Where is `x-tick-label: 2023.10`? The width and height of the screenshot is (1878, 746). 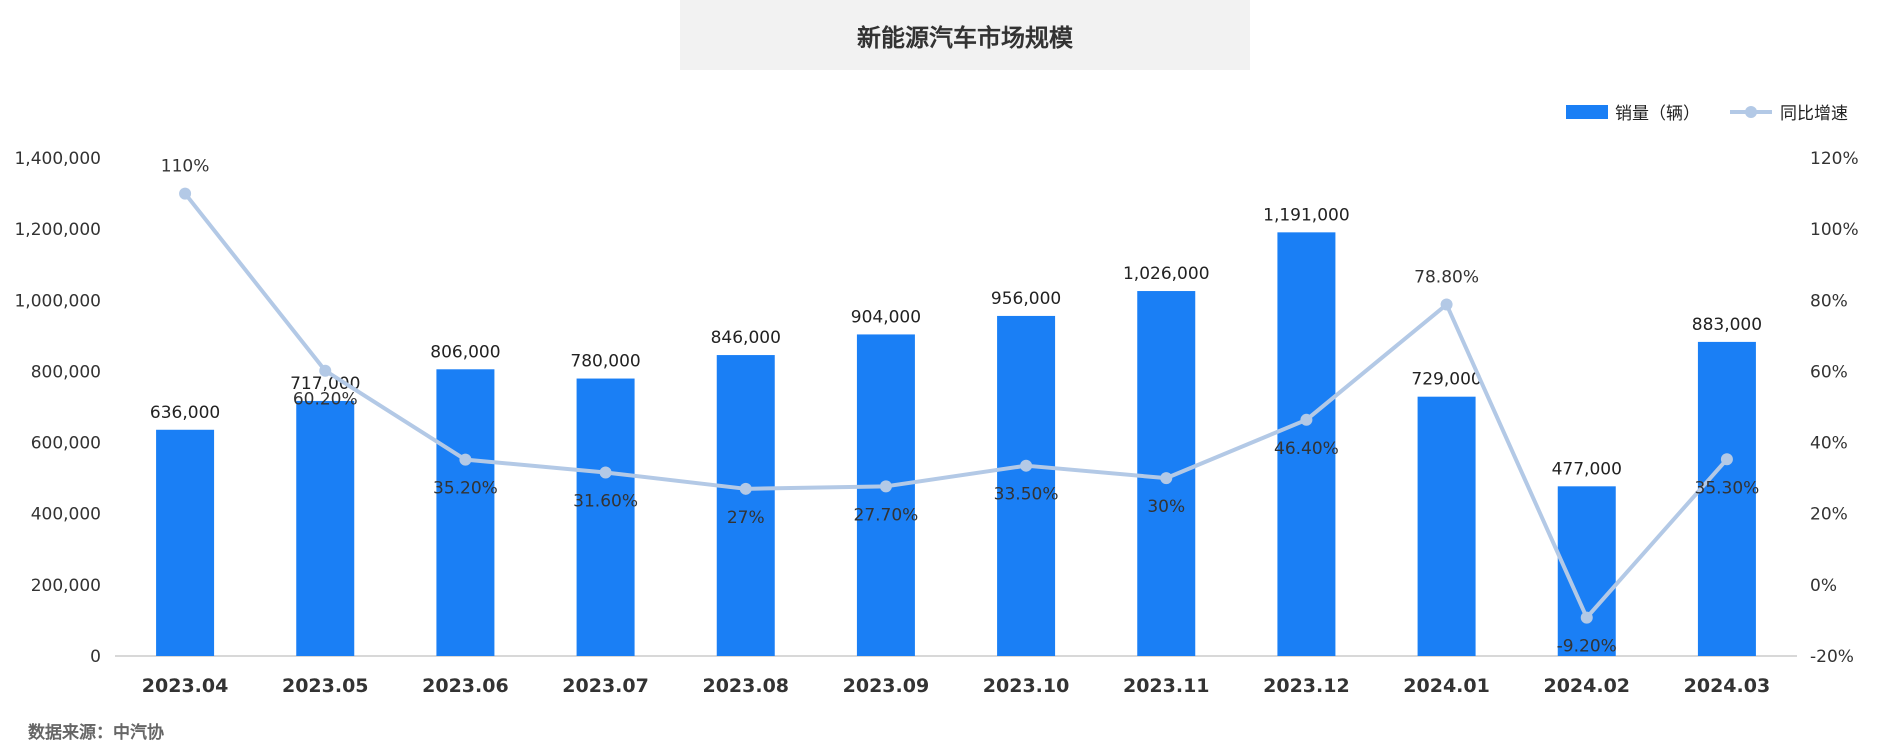
x-tick-label: 2023.10 is located at coordinates (1026, 686).